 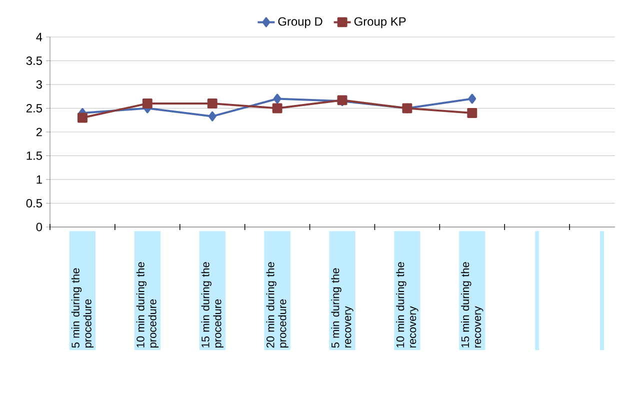 I want to click on y-tick-label: 1.5, so click(x=34, y=156).